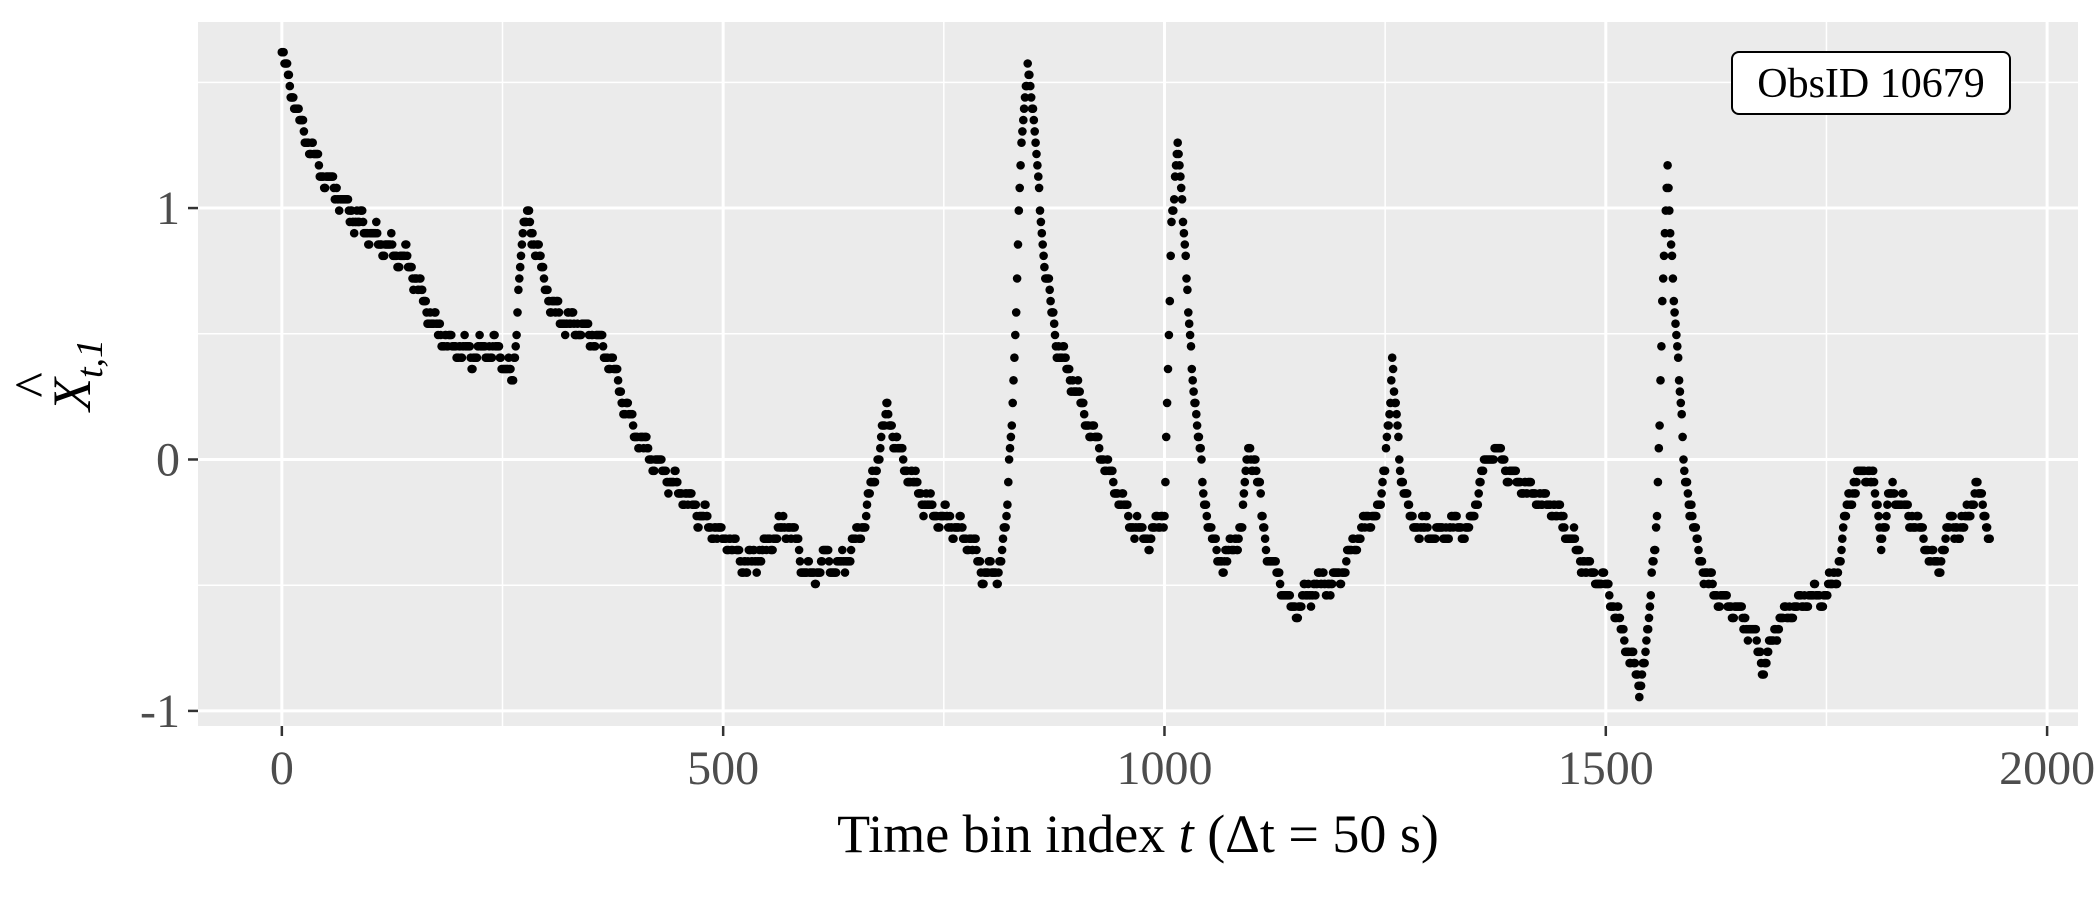  What do you see at coordinates (90, 358) in the screenshot?
I see `y-axis-title-subscript: t,1` at bounding box center [90, 358].